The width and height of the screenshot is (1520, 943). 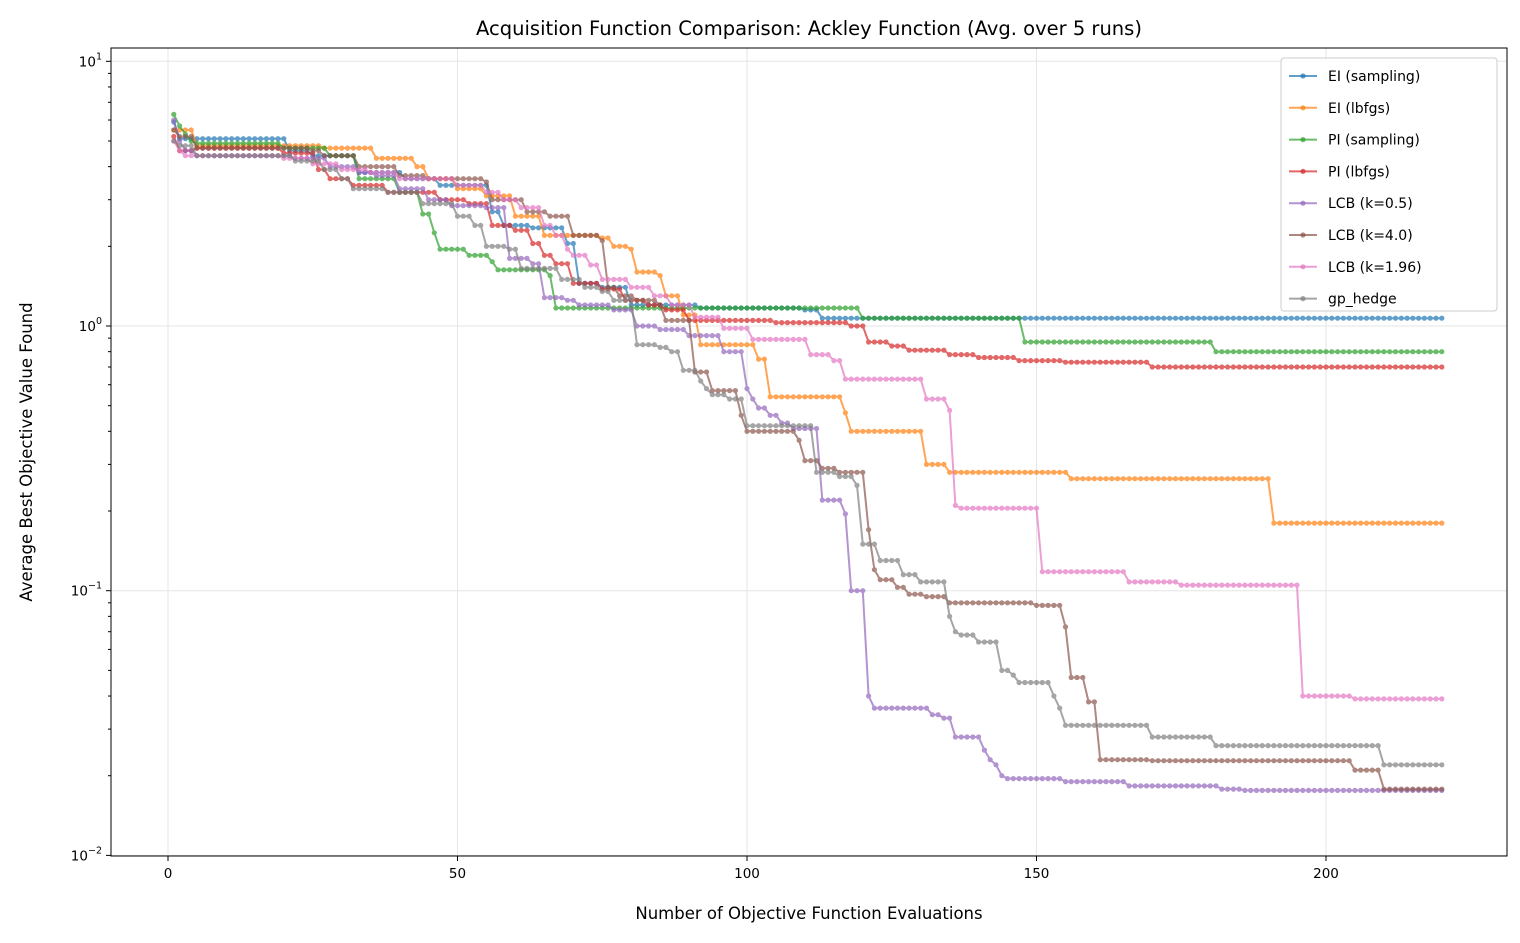 What do you see at coordinates (1343, 300) in the screenshot?
I see `legend-entry: gp_hedge` at bounding box center [1343, 300].